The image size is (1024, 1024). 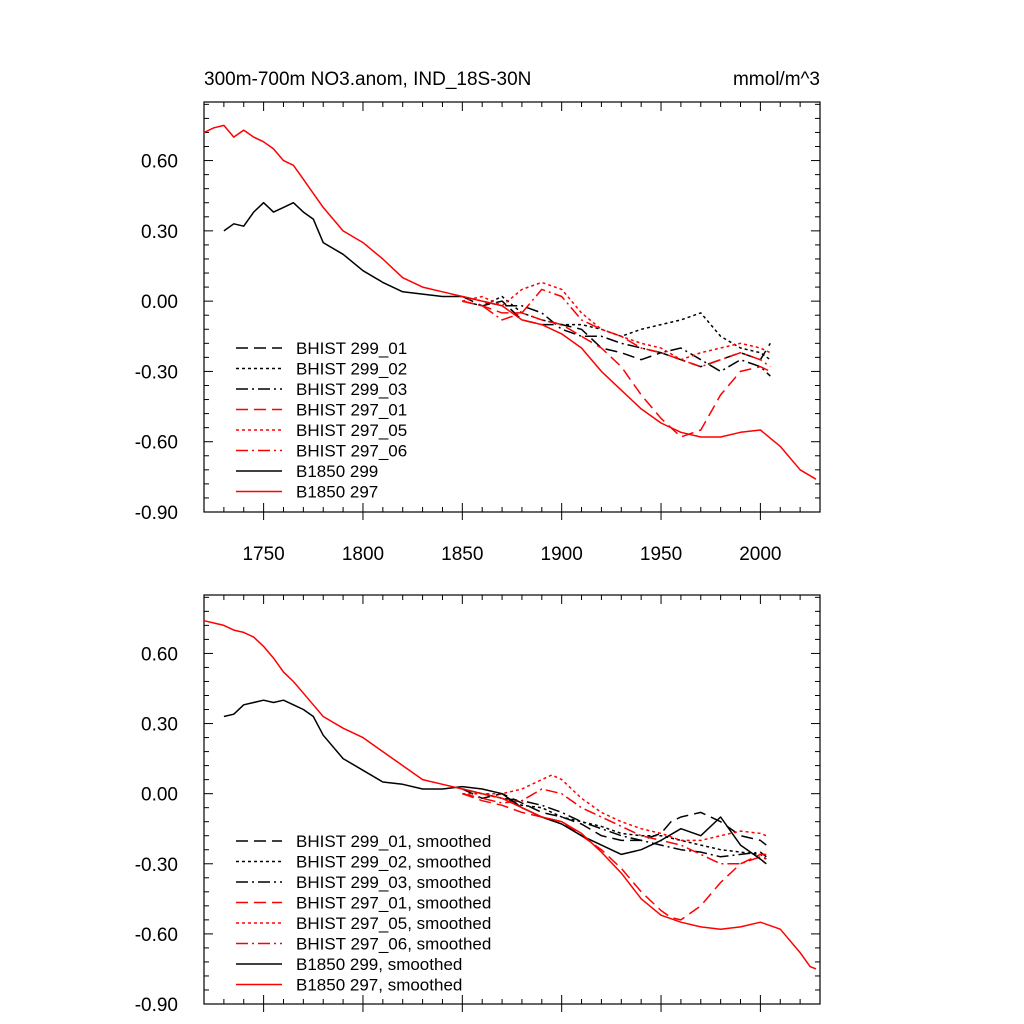 What do you see at coordinates (393, 923) in the screenshot?
I see `legend-label: BHIST 297_05, smoothed` at bounding box center [393, 923].